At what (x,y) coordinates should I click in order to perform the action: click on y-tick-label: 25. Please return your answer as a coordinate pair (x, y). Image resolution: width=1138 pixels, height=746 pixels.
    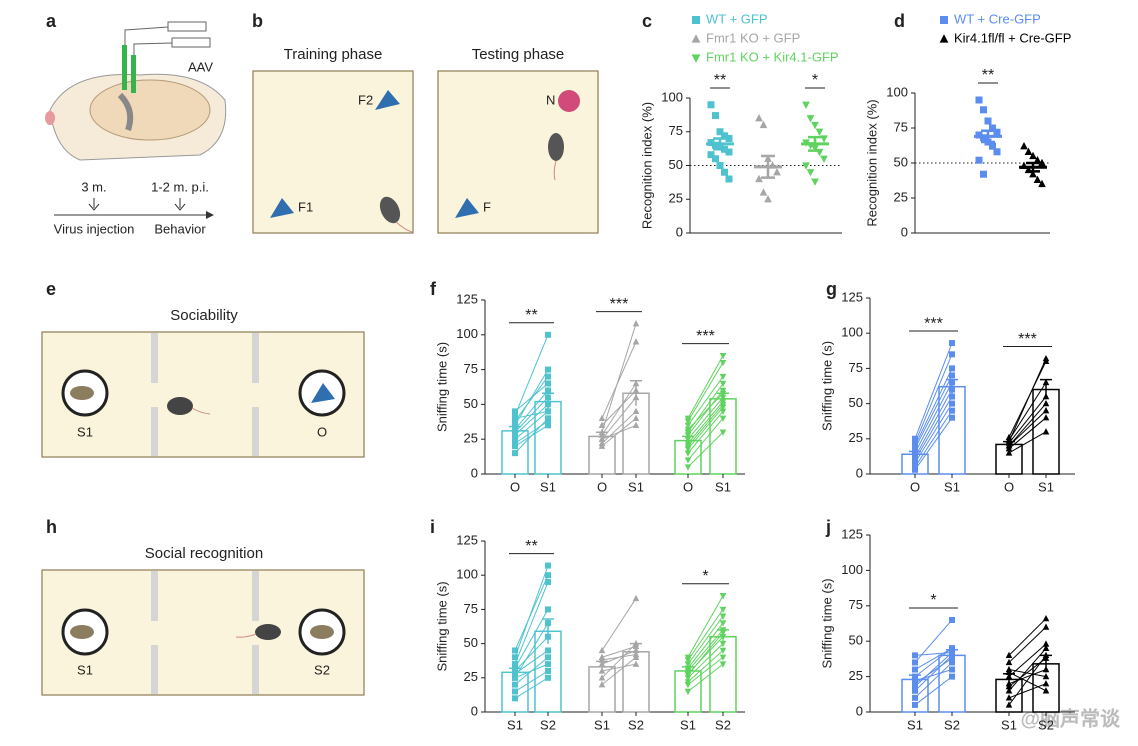
    Looking at the image, I should click on (676, 198).